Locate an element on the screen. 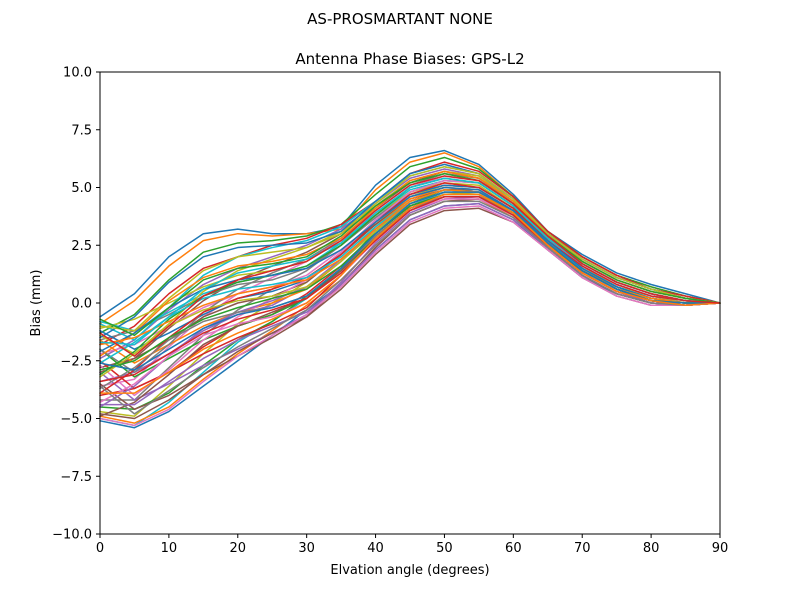  y-tick-label: 7.5 is located at coordinates (81, 130).